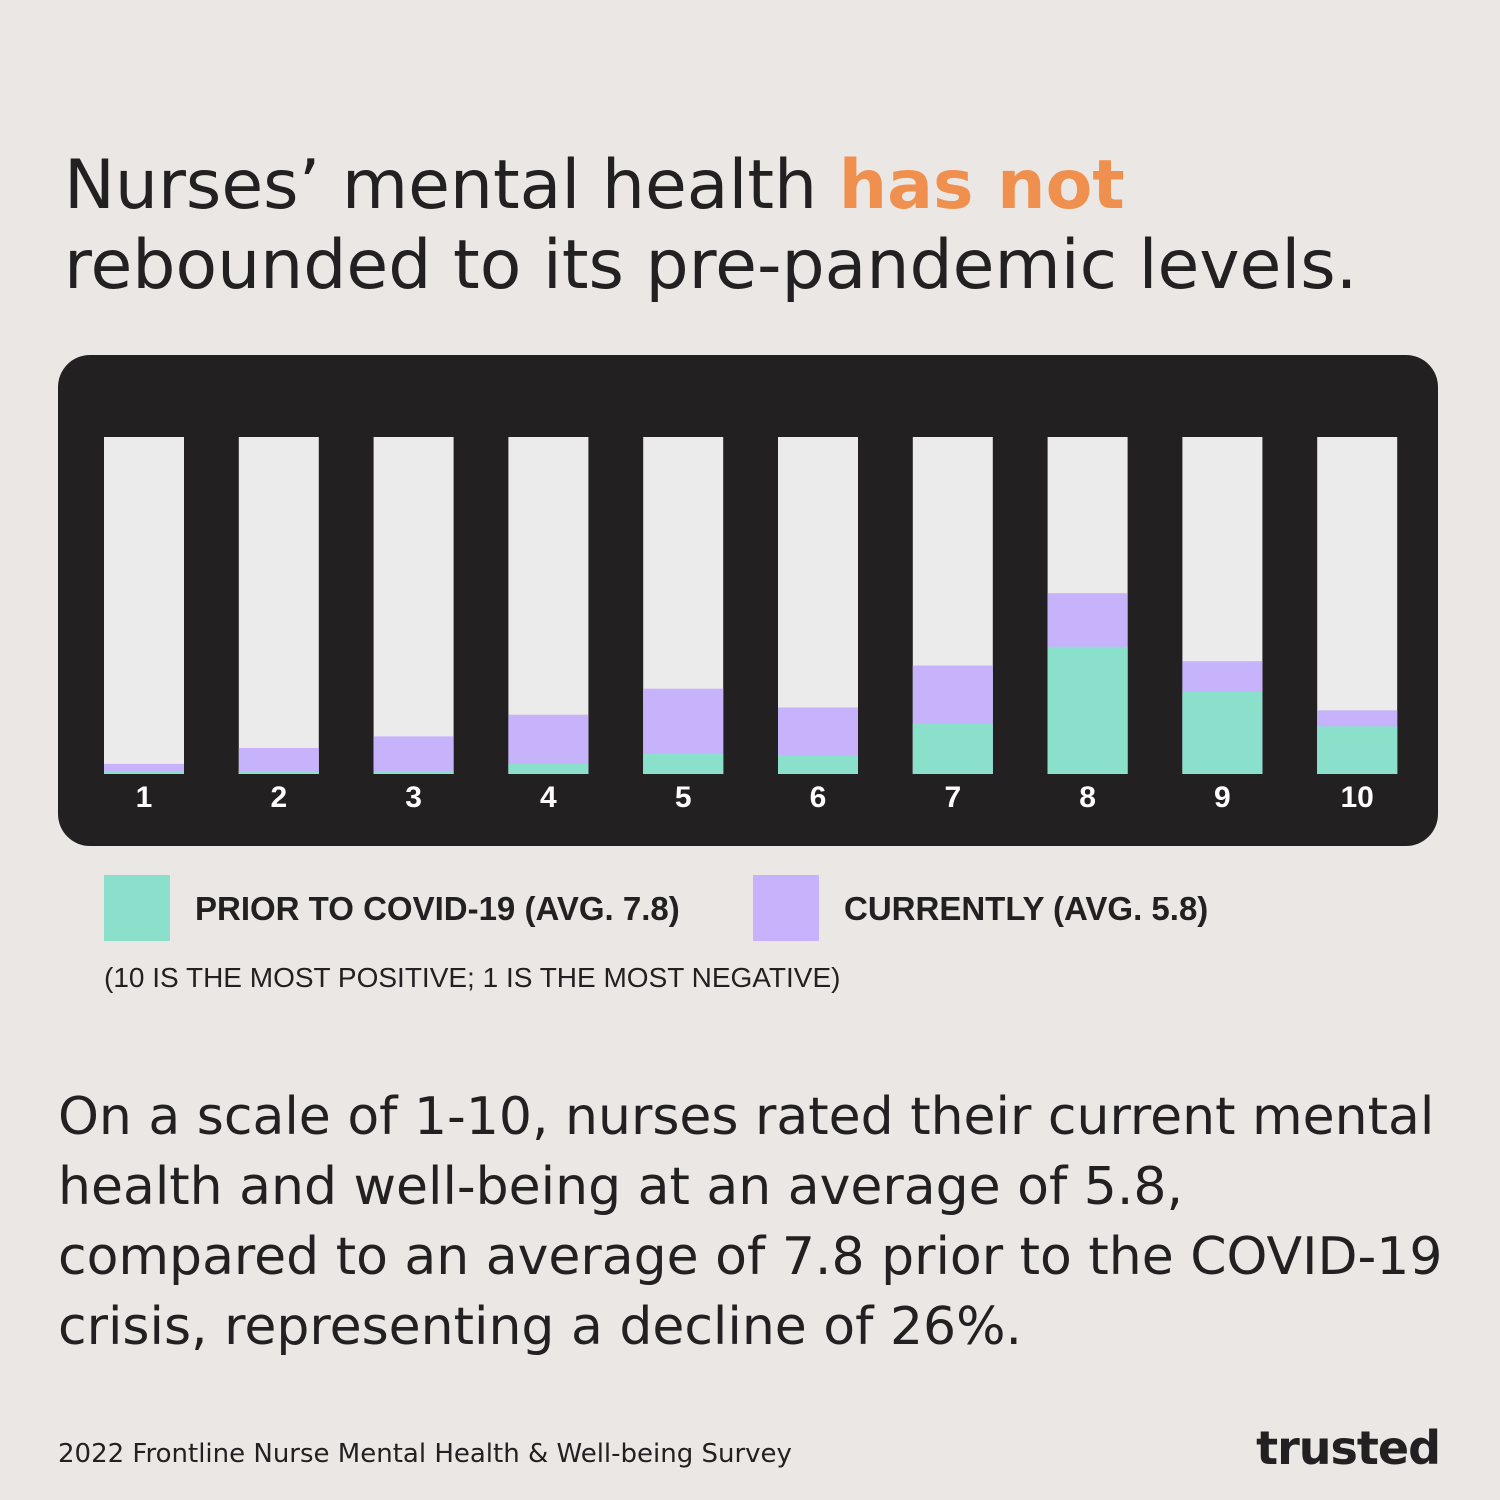 The width and height of the screenshot is (1500, 1500). I want to click on trusted-logo: trusted, so click(1348, 1448).